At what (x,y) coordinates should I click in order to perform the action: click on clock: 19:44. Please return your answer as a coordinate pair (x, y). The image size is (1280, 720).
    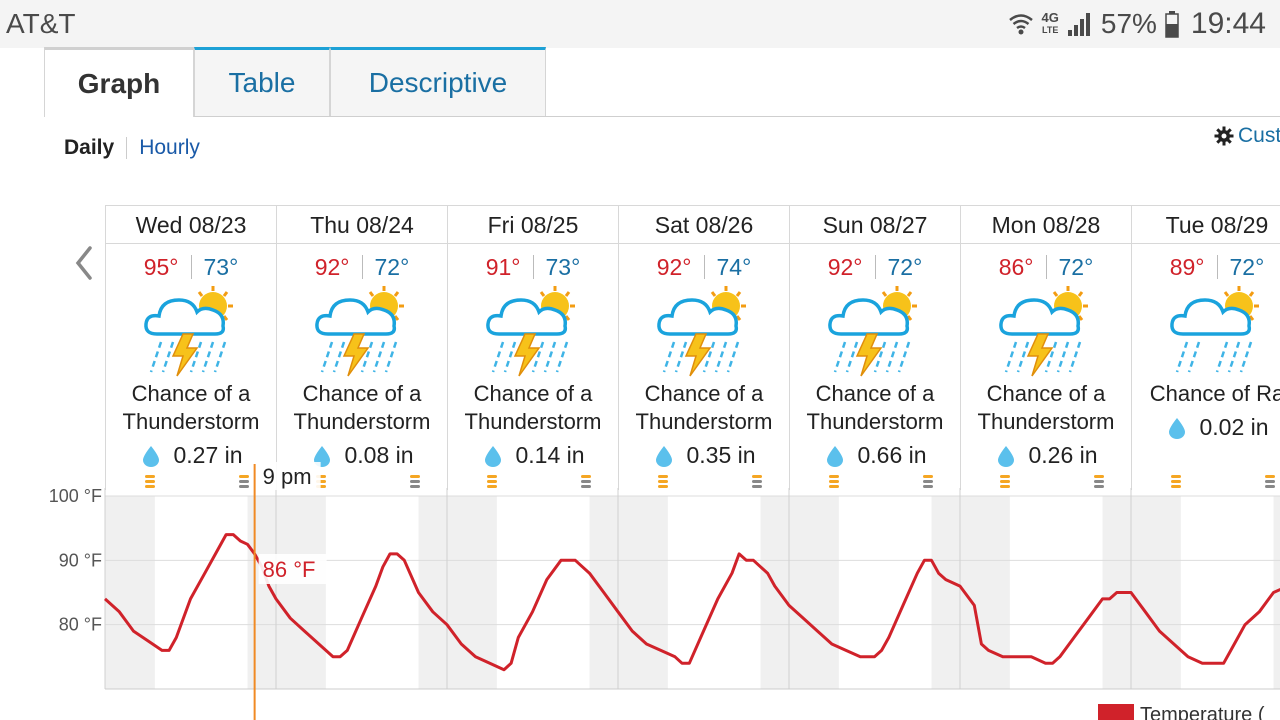
    Looking at the image, I should click on (1228, 23).